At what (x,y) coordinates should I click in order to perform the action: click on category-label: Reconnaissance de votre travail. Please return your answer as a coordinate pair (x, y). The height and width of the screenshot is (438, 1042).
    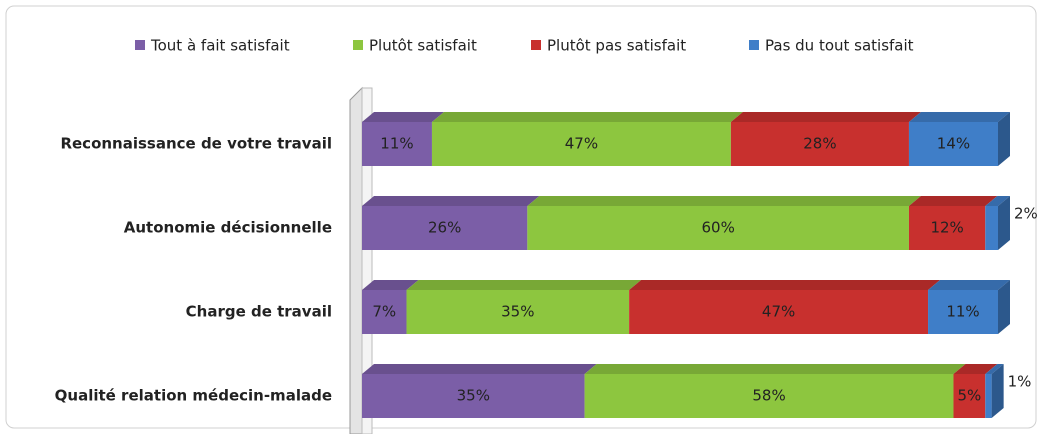
    Looking at the image, I should click on (196, 144).